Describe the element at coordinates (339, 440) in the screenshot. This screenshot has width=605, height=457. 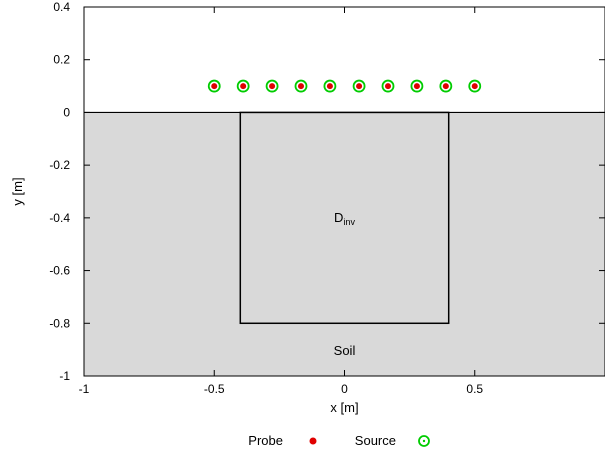
I see `legend: Probe Source` at that location.